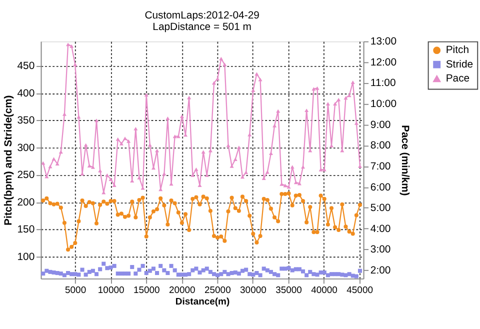 Image resolution: width=480 pixels, height=329 pixels. Describe the element at coordinates (26, 66) in the screenshot. I see `y-tick-label: 450` at that location.